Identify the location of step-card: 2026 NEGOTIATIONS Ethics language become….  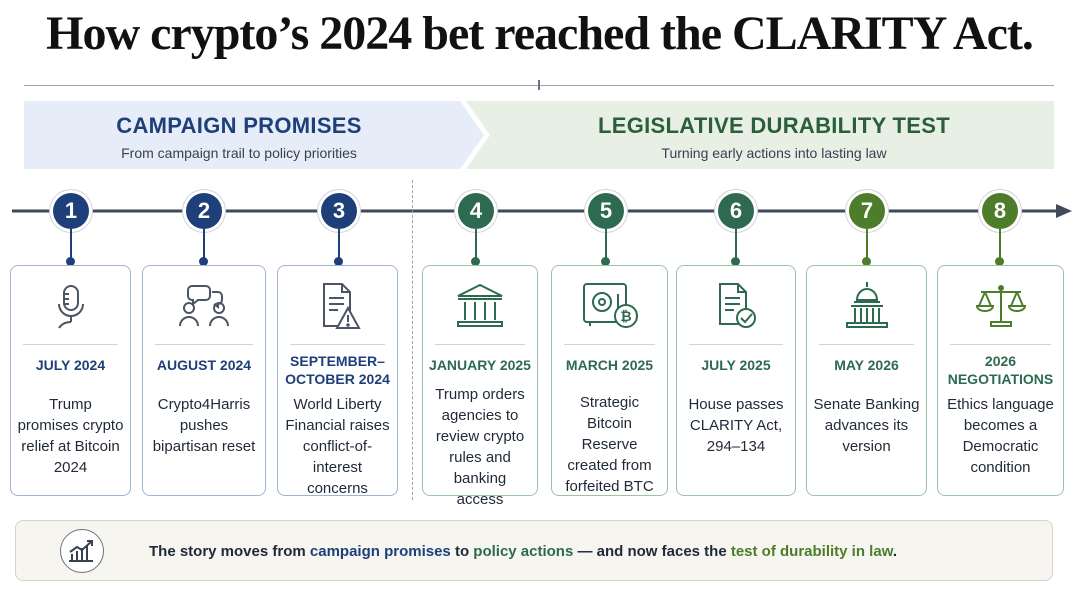
(1000, 380).